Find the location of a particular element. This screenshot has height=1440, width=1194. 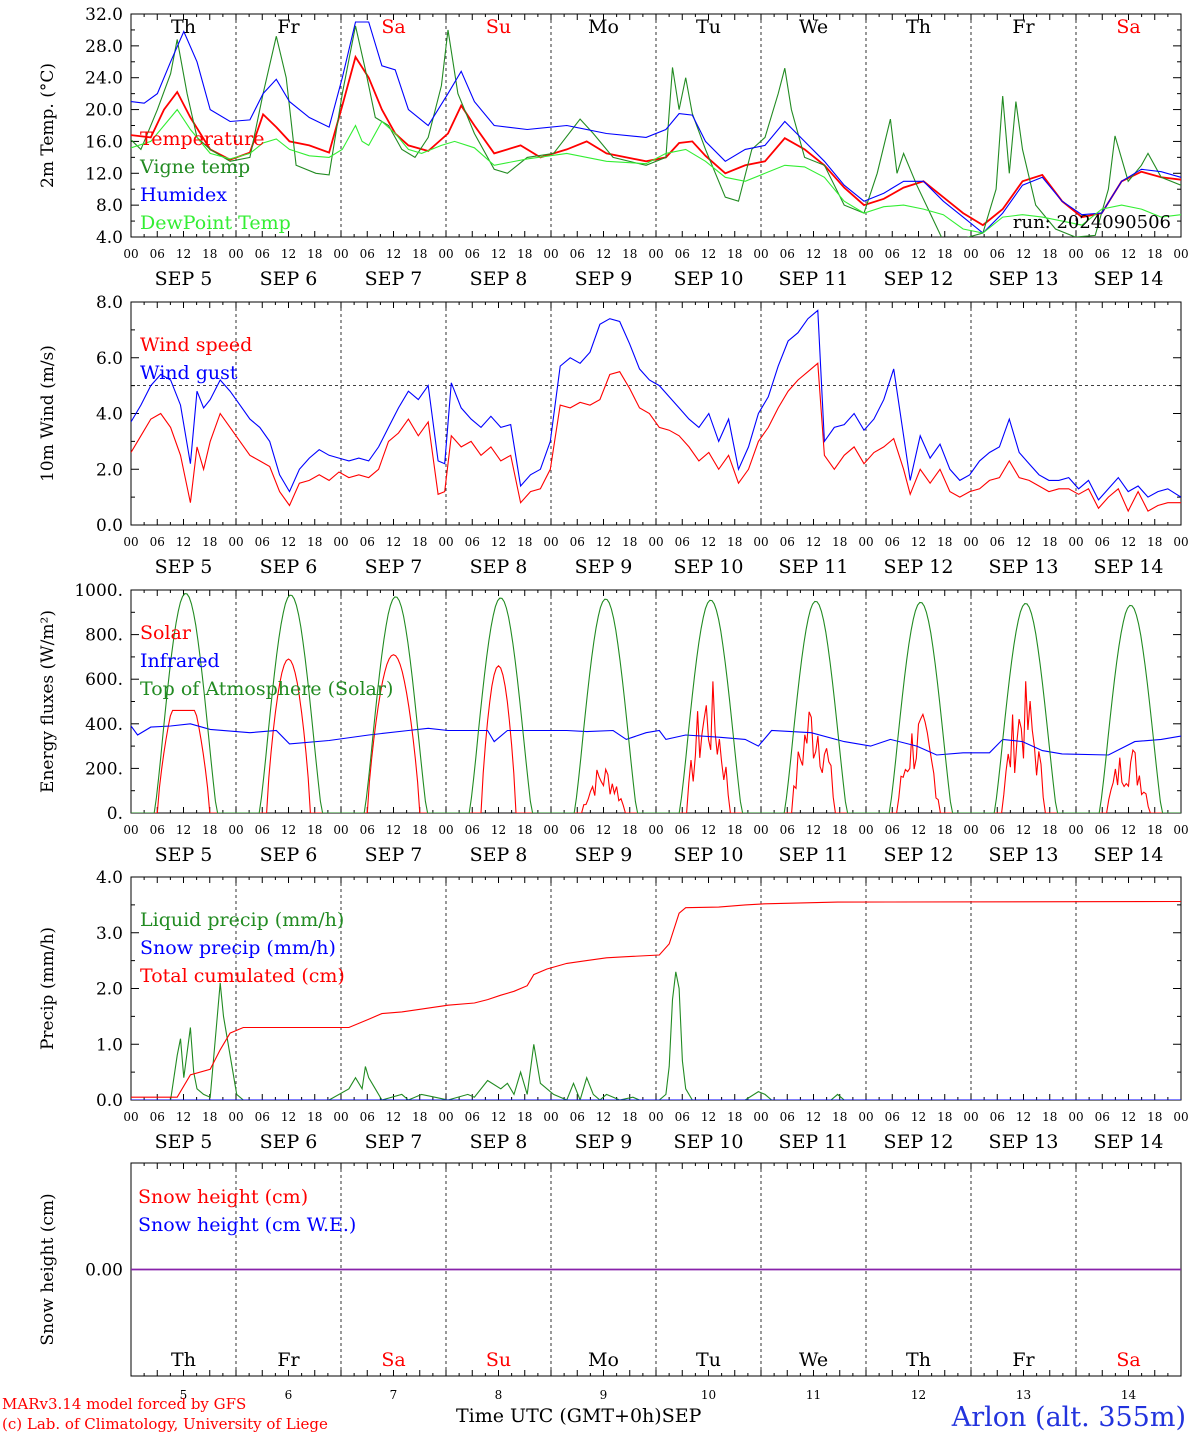

date-label: SEP 12 is located at coordinates (919, 279).